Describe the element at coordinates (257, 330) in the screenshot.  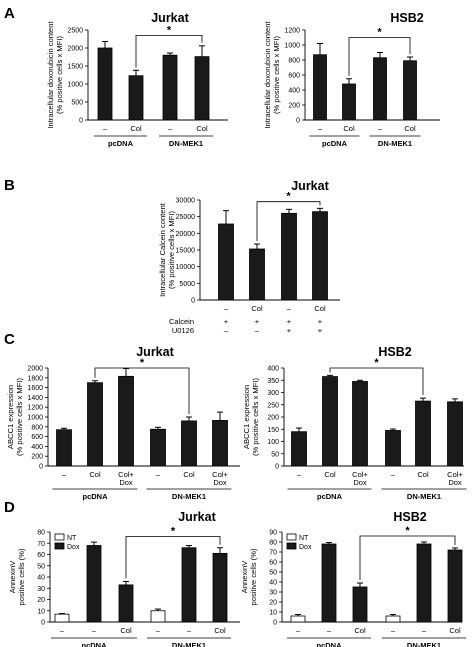
I see `treatment-mark: –` at that location.